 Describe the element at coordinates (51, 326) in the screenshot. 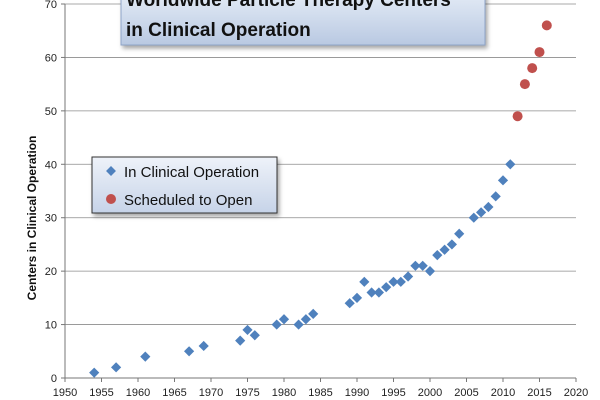

I see `y-tick-label-10: 10` at that location.